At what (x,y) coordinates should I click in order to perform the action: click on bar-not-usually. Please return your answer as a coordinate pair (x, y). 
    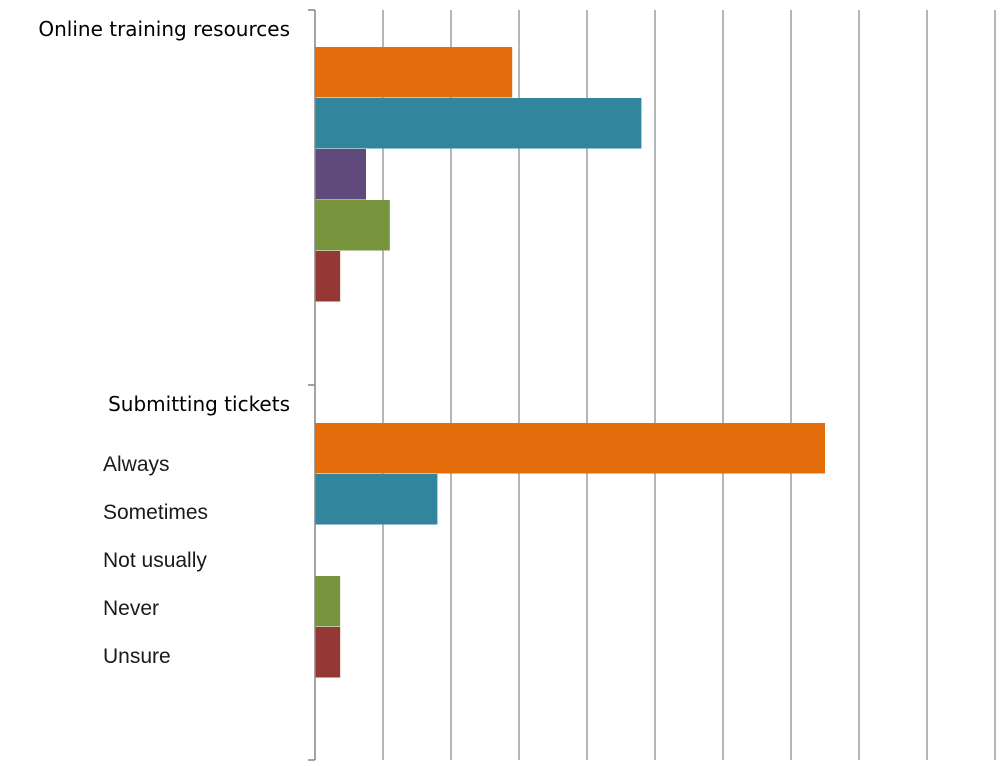
    Looking at the image, I should click on (340, 174).